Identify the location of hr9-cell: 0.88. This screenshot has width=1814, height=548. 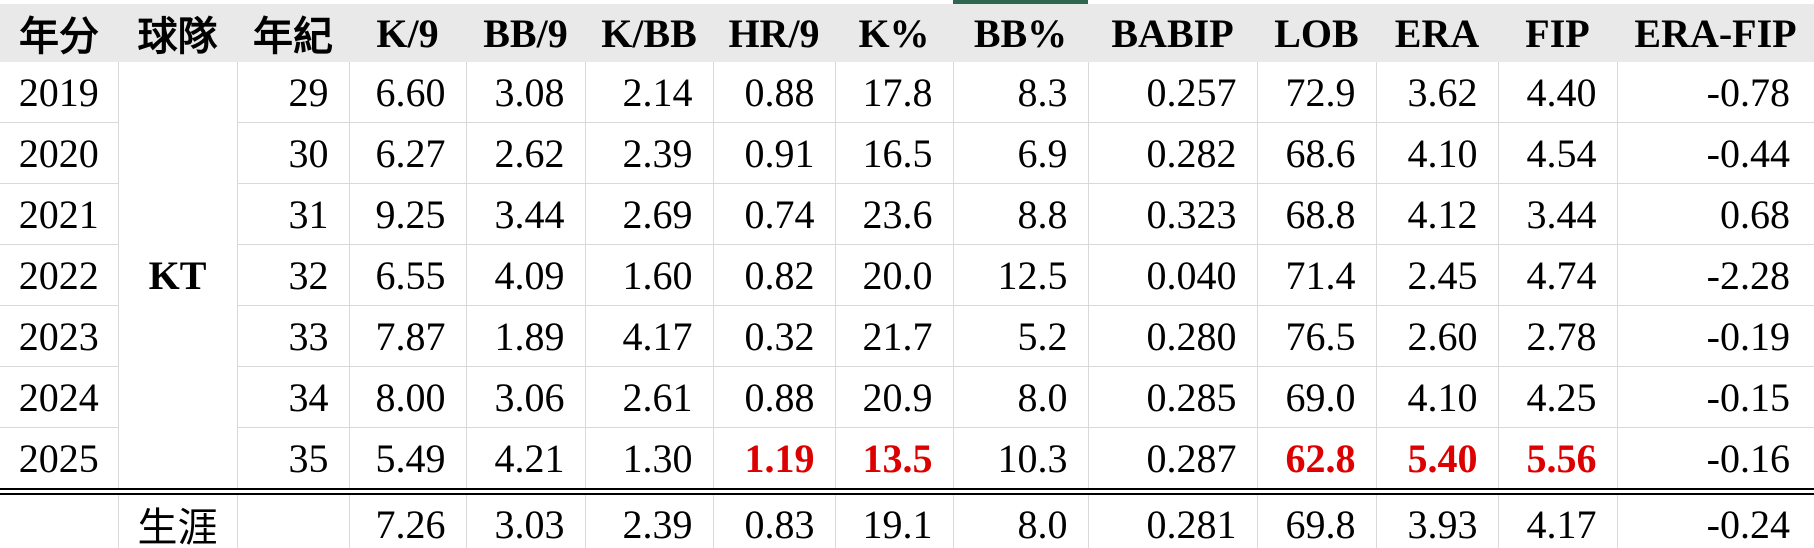
(773, 397).